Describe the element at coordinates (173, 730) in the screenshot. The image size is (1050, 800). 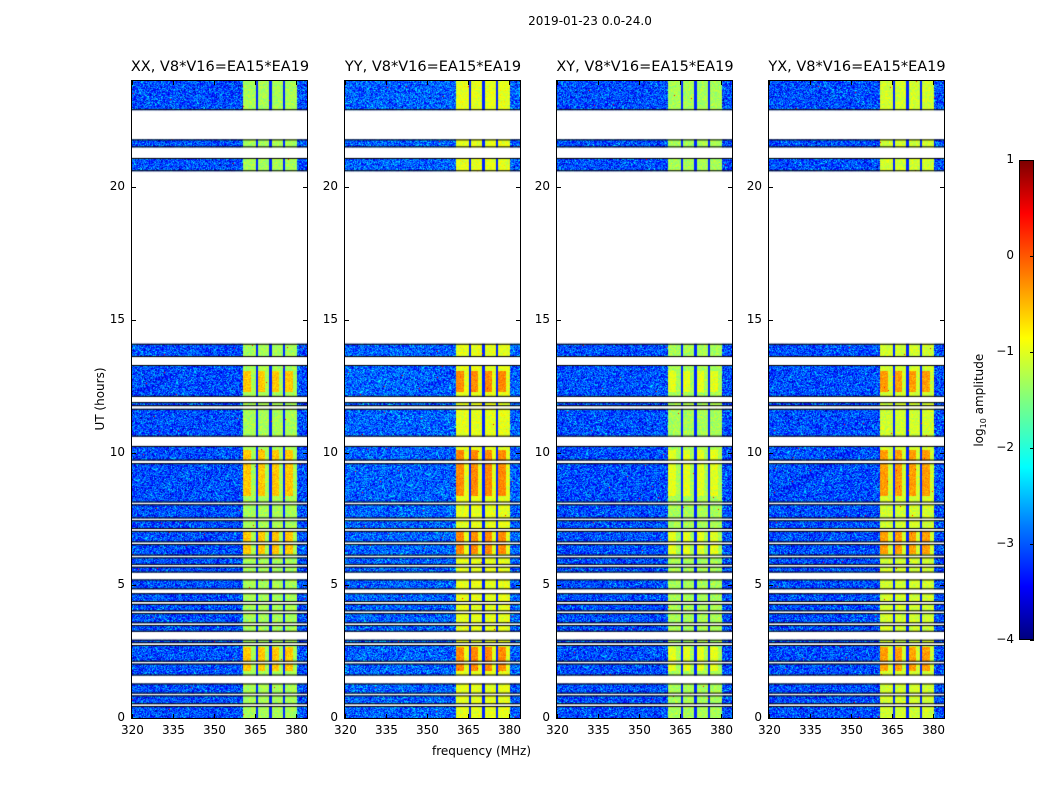
I see `x-tick-label: 335` at that location.